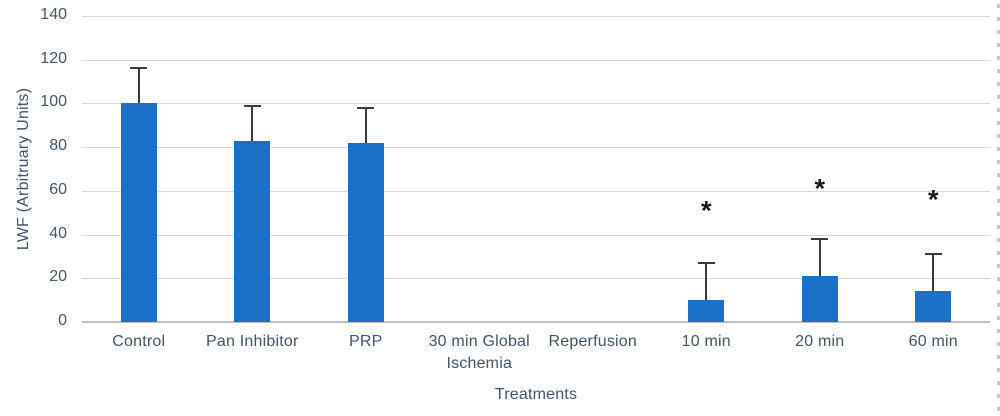  I want to click on x-category-label: Control, so click(139, 341).